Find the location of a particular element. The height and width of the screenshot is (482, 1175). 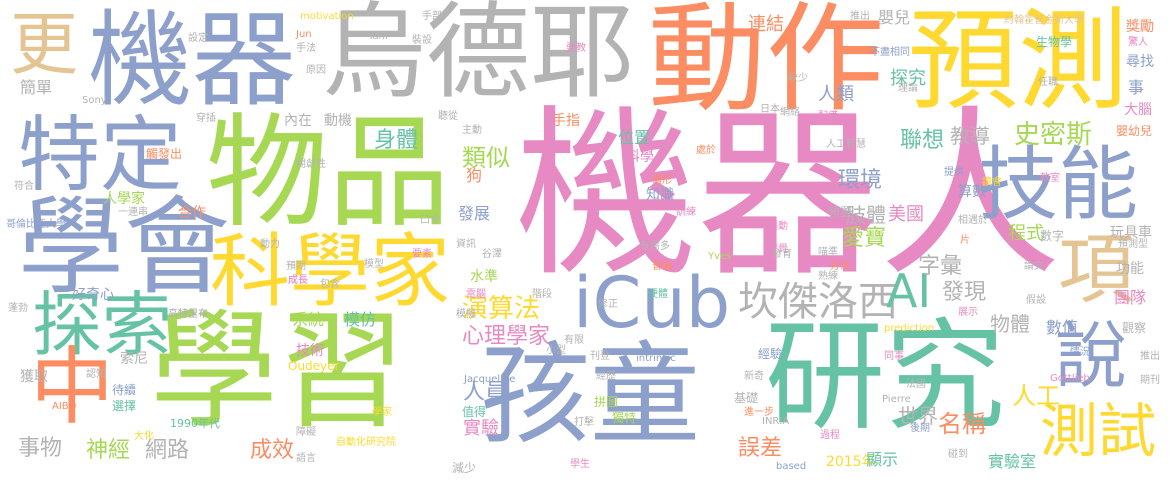

word-renxuejia: 人學家 is located at coordinates (124, 199).